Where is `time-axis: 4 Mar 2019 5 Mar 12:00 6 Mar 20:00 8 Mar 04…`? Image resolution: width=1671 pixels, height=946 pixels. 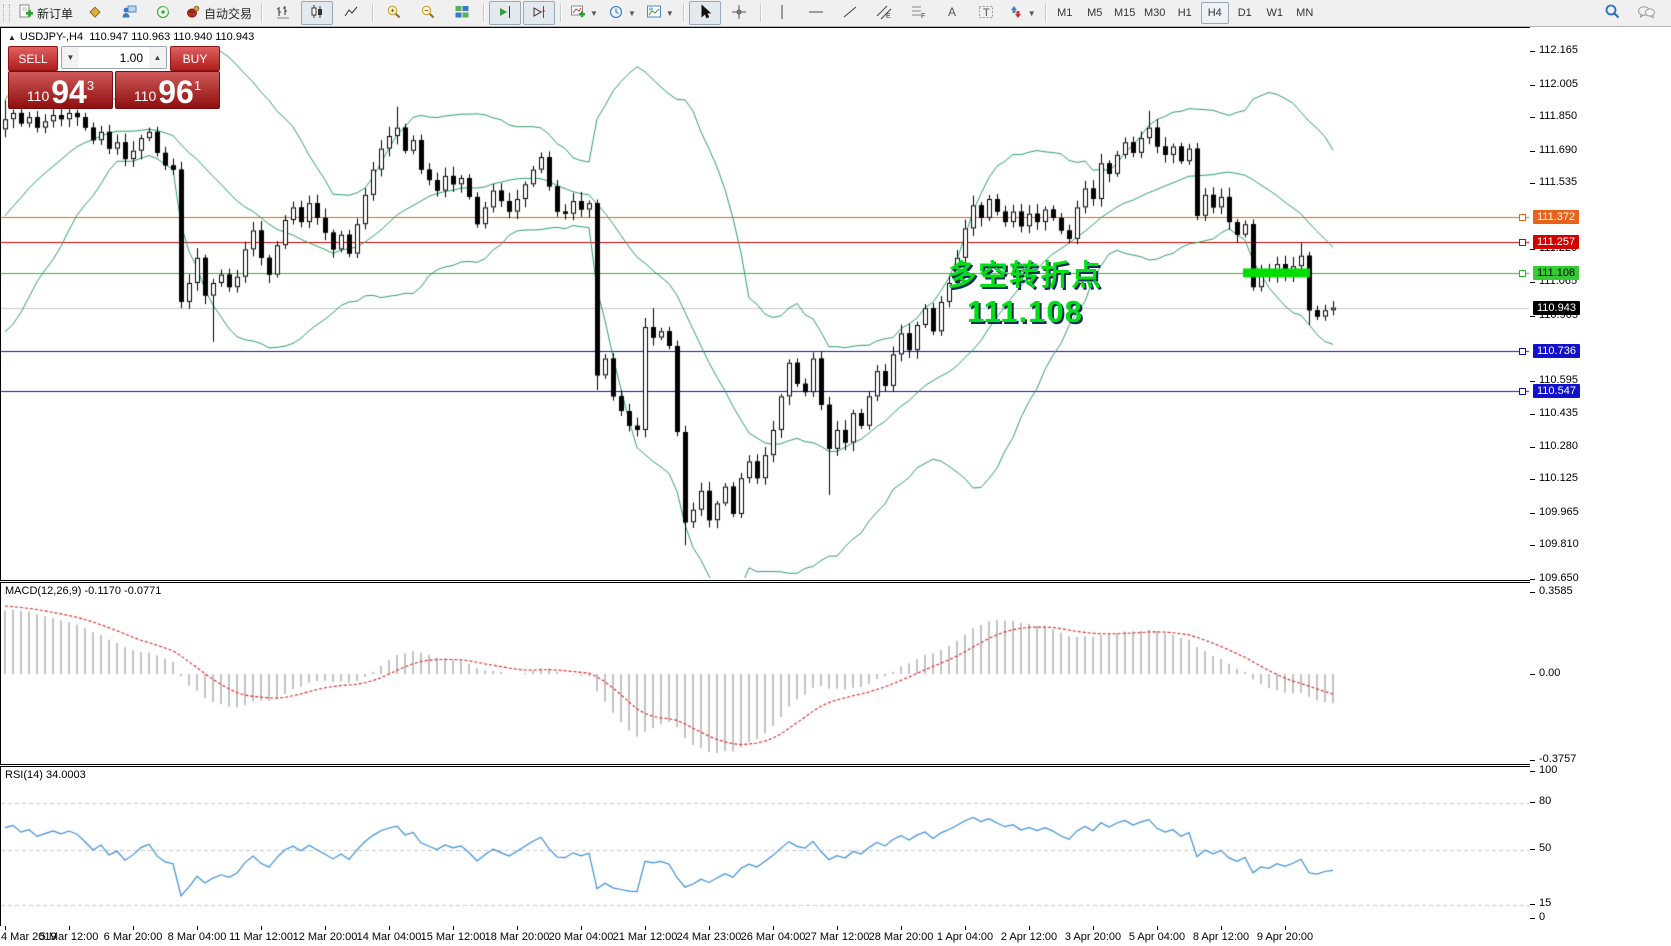
time-axis: 4 Mar 2019 5 Mar 12:00 6 Mar 20:00 8 Mar 04… is located at coordinates (835, 936).